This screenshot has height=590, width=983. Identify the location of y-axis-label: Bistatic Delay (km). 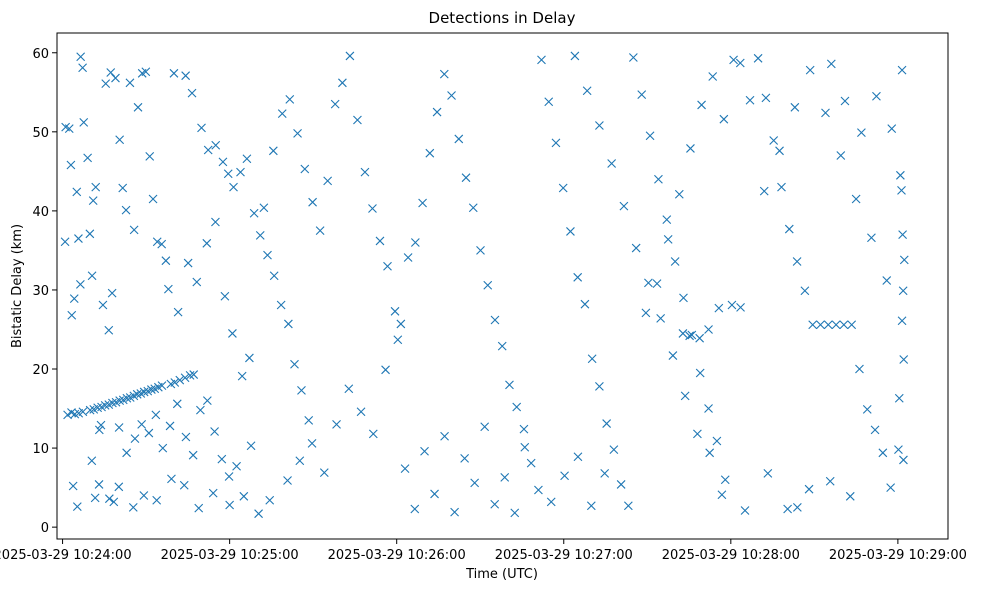
(17, 286).